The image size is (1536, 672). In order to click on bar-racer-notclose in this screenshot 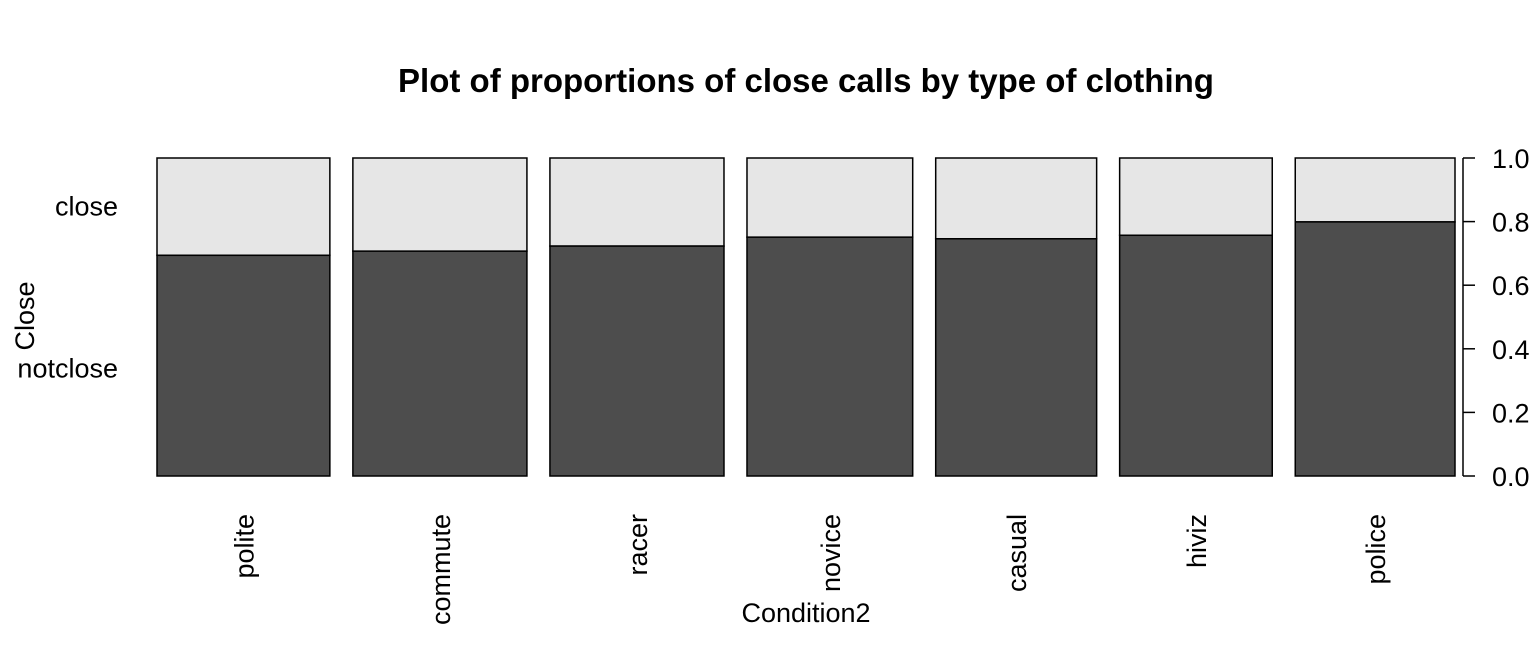, I will do `click(637, 361)`.